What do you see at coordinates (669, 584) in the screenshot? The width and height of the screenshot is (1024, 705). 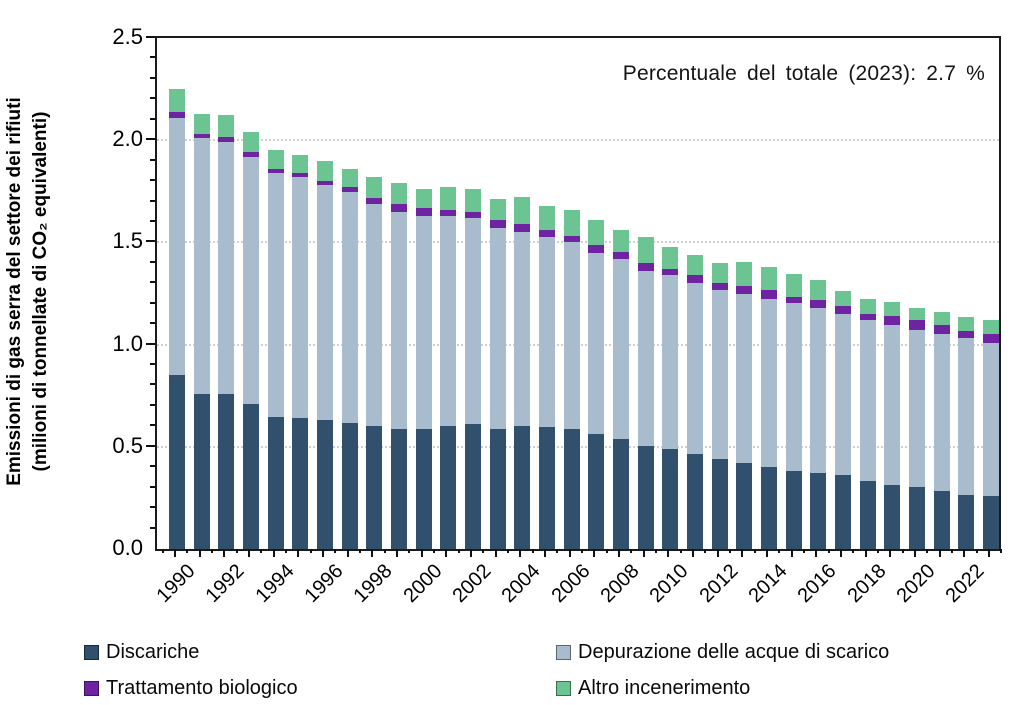 I see `x-tick-label: 2010` at bounding box center [669, 584].